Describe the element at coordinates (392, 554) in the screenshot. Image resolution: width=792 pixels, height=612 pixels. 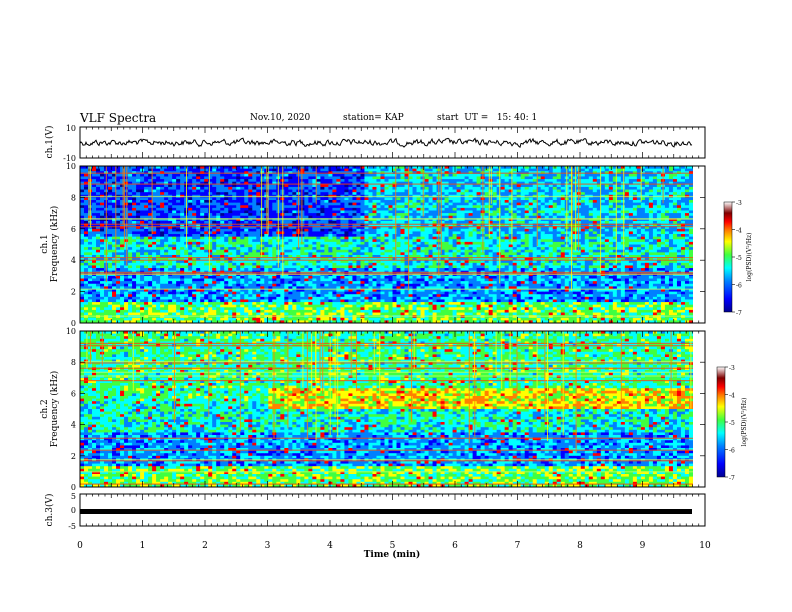
I see `x-axis-label: Time (min)` at that location.